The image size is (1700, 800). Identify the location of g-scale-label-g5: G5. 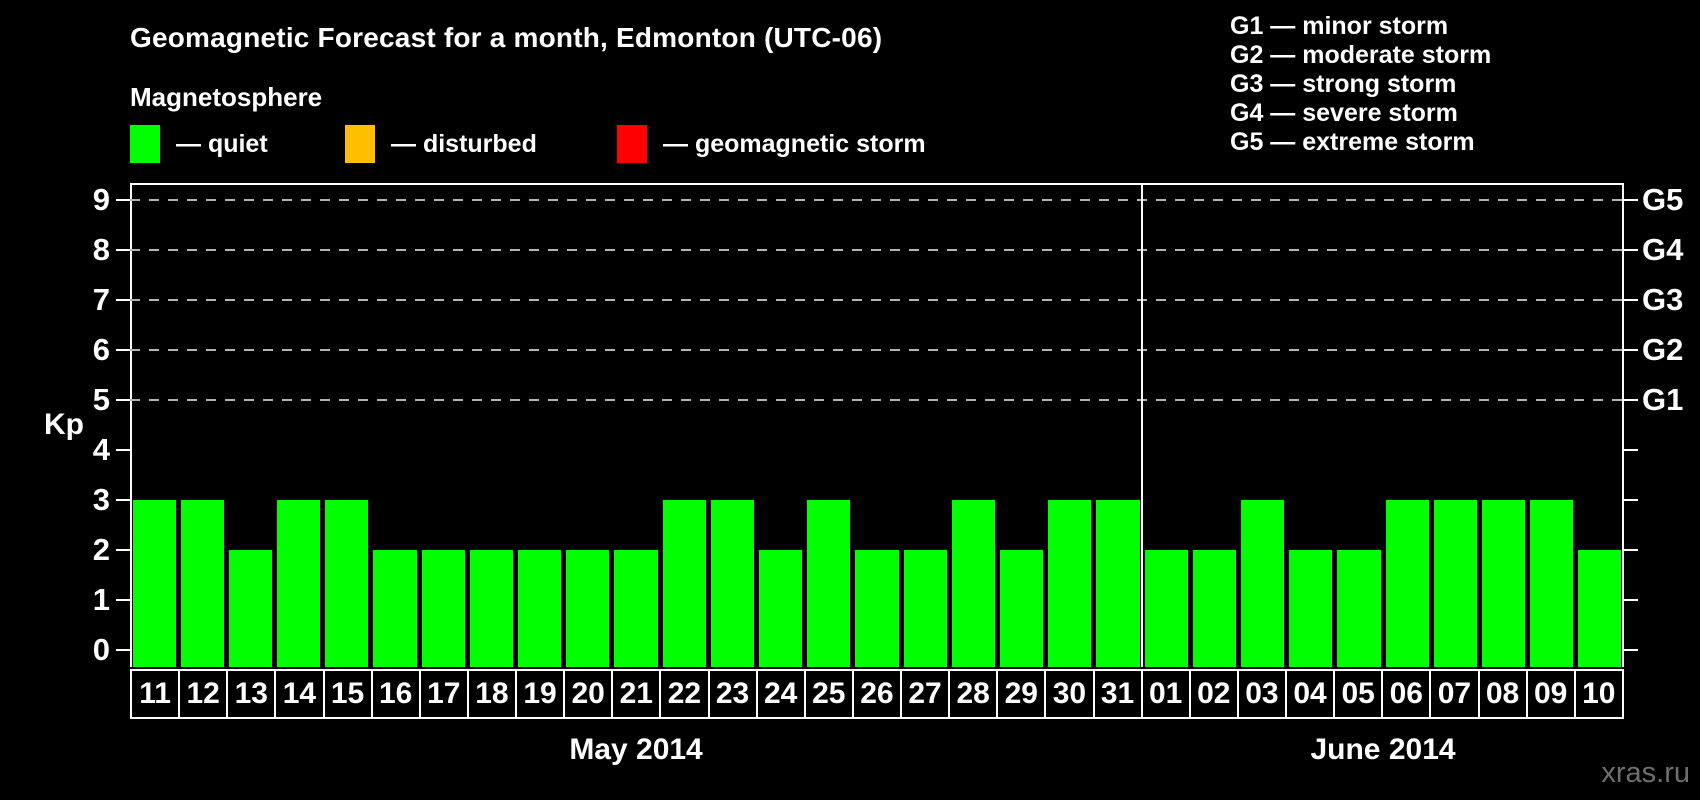
(1663, 199).